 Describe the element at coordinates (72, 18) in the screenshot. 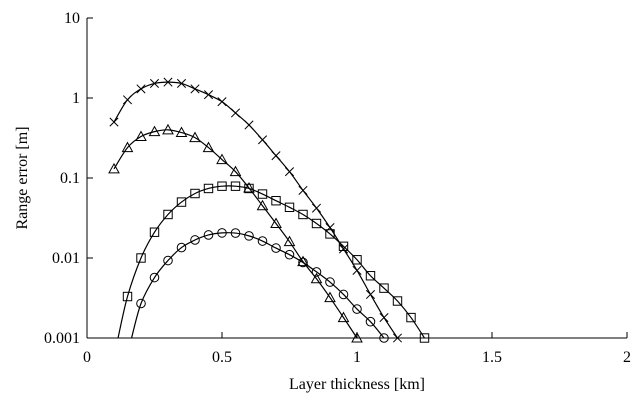

I see `y-tick-label: 10` at that location.